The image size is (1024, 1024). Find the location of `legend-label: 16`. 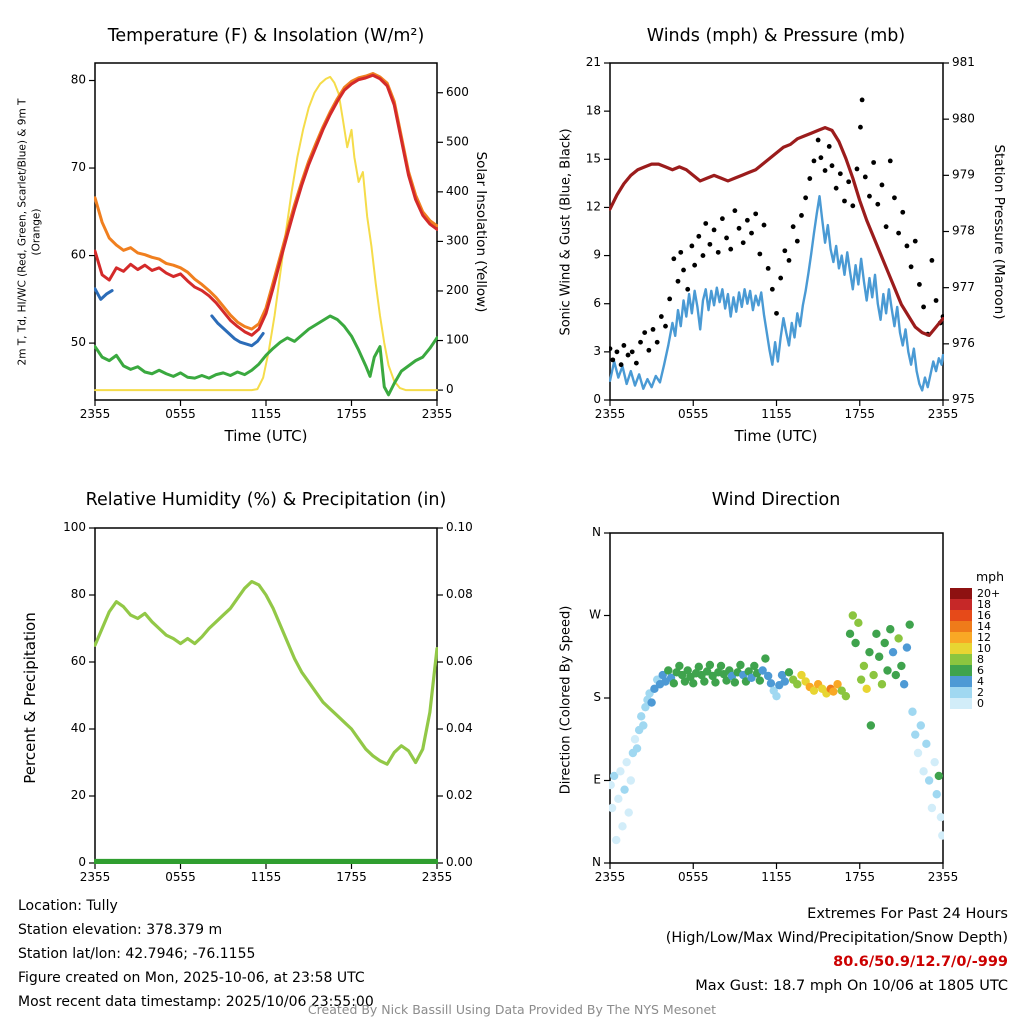

legend-label: 16 is located at coordinates (984, 615).